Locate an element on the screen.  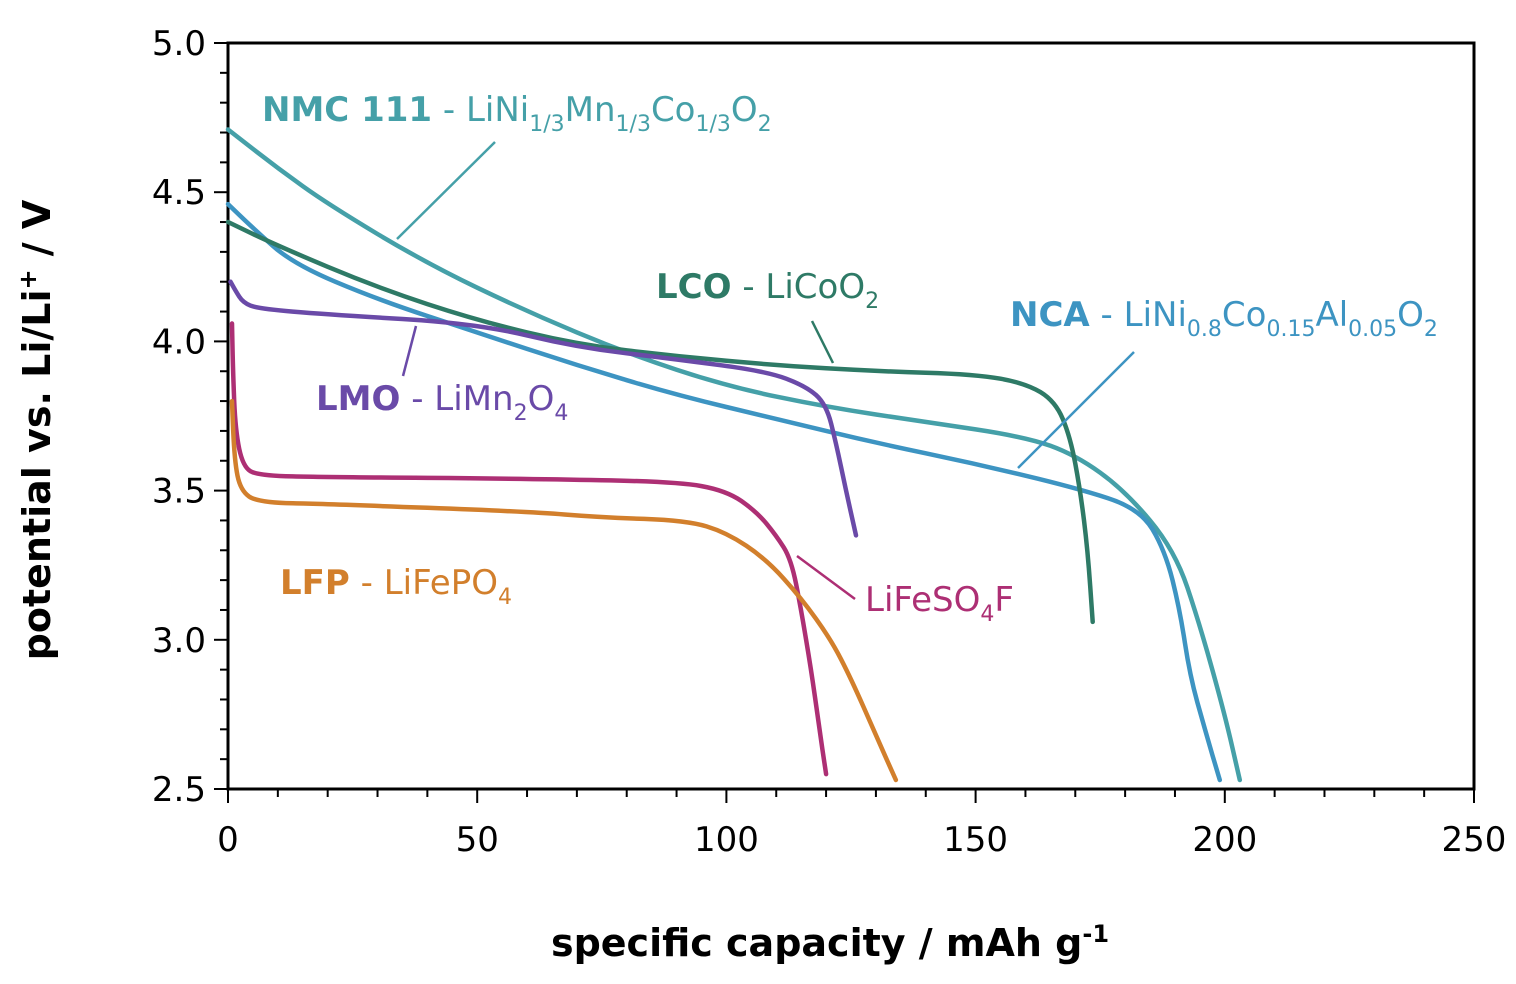
y-tick-label: 4.5 is located at coordinates (179, 193).